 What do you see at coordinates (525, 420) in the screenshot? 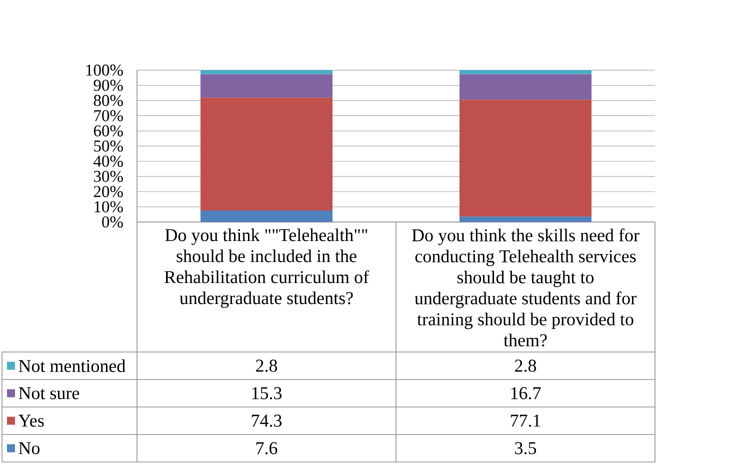
I see `data-label: 77.1` at bounding box center [525, 420].